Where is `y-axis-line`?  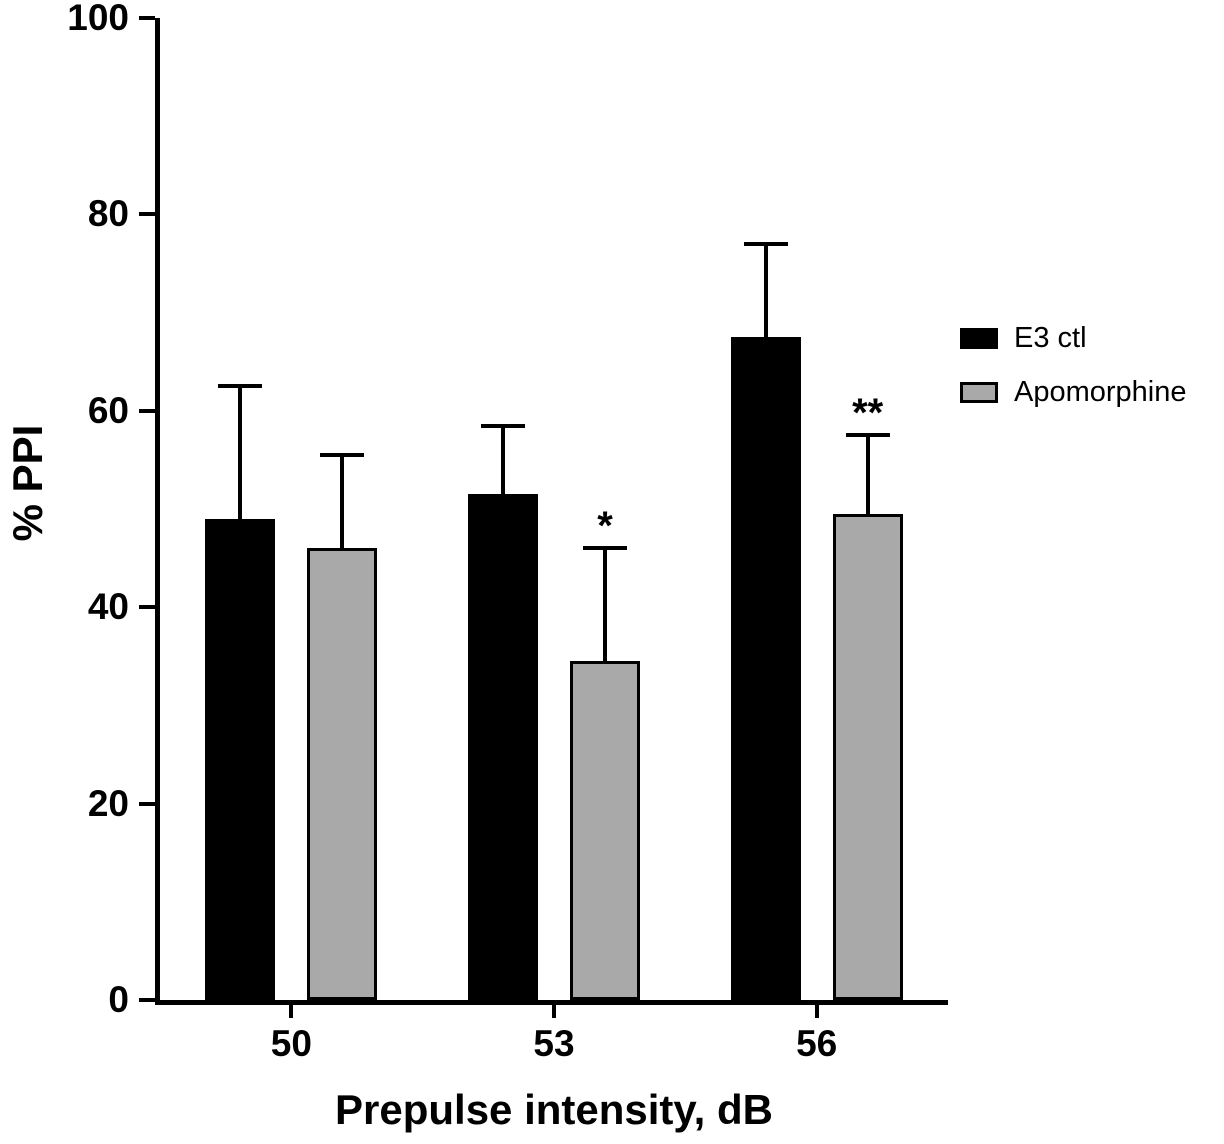 y-axis-line is located at coordinates (157, 511).